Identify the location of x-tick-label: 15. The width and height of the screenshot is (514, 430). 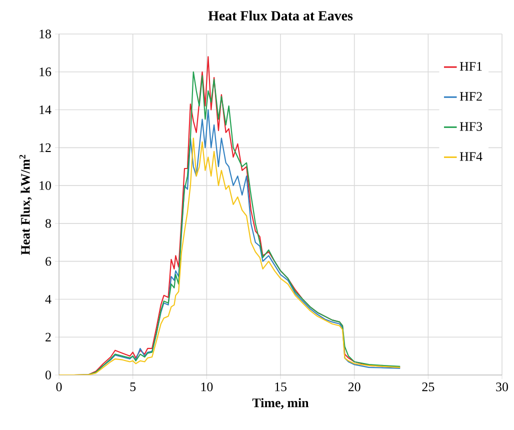
(280, 387).